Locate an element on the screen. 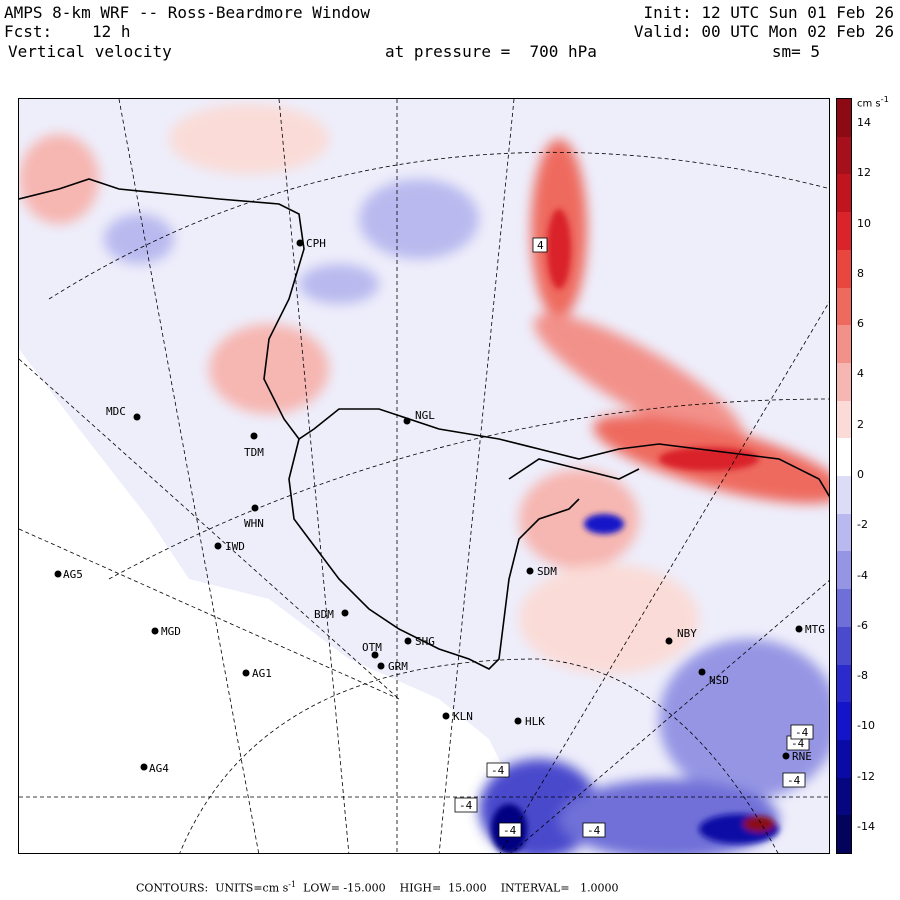 This screenshot has height=900, width=900. station-label: NBY is located at coordinates (687, 633).